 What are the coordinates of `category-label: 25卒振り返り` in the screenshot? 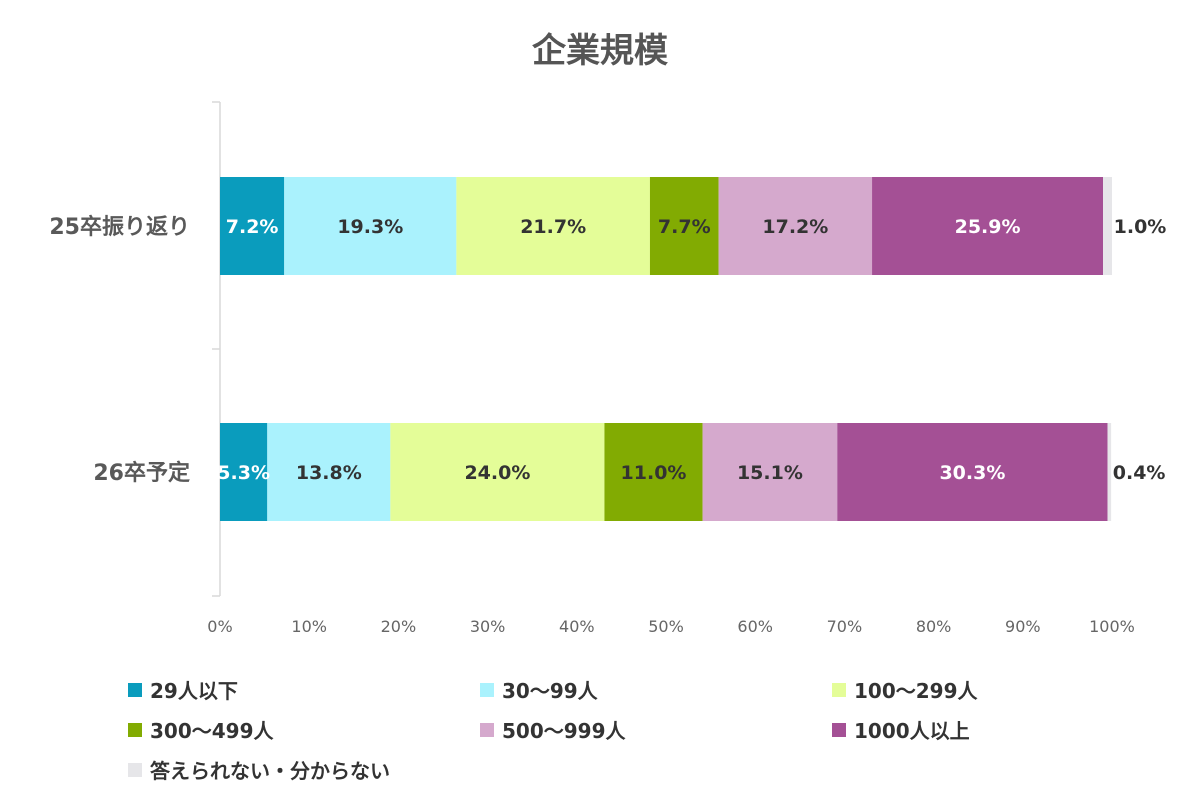 It's located at (119, 227).